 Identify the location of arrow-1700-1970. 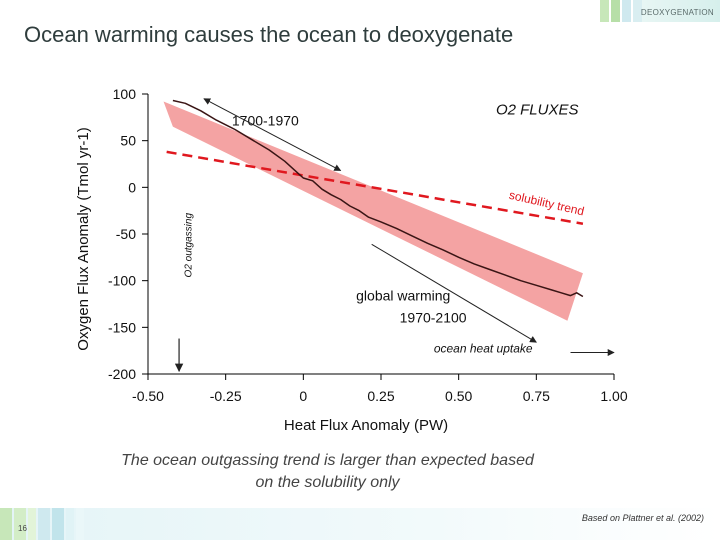
(272, 134).